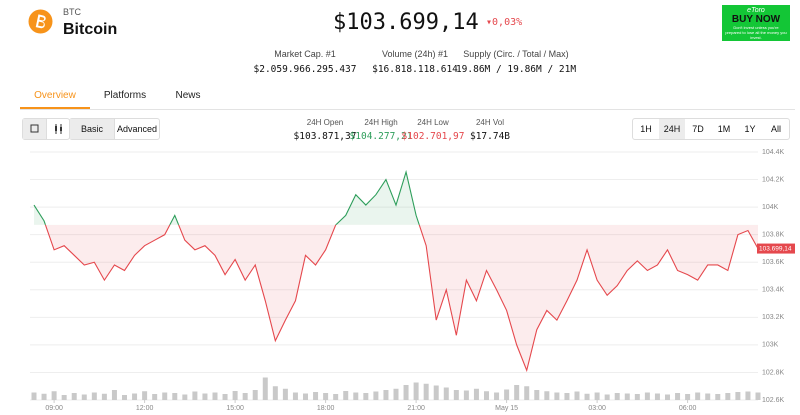  I want to click on x-tick-label: May 15, so click(506, 408).